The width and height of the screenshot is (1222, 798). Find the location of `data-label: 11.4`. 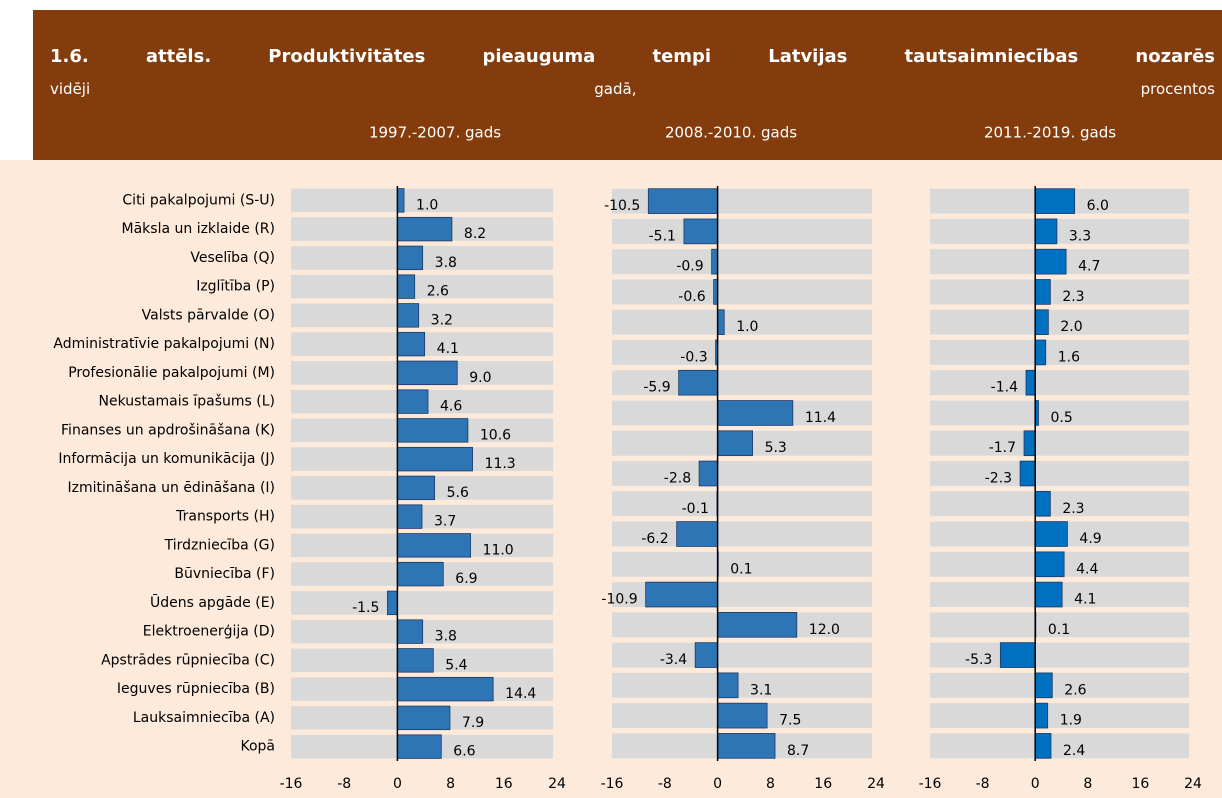

data-label: 11.4 is located at coordinates (820, 418).